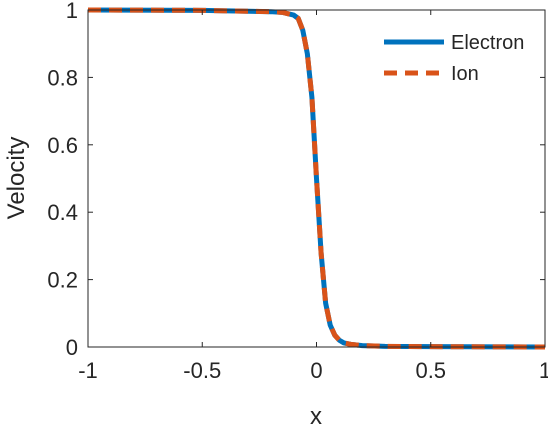  I want to click on y-tick-label: 0.2, so click(62, 280).